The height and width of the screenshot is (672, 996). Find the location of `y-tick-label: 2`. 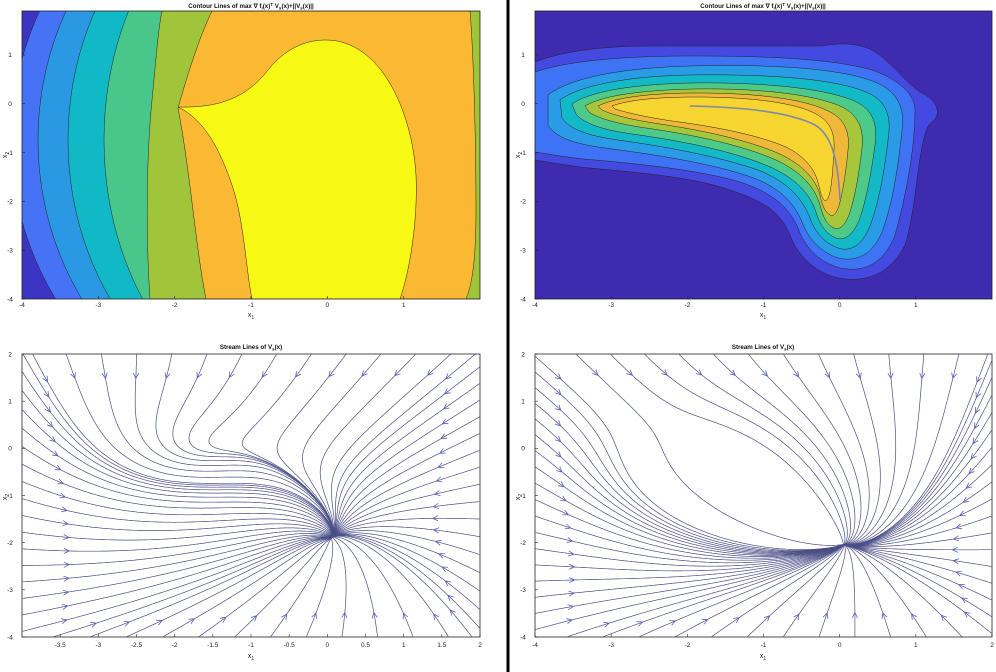

y-tick-label: 2 is located at coordinates (10, 354).